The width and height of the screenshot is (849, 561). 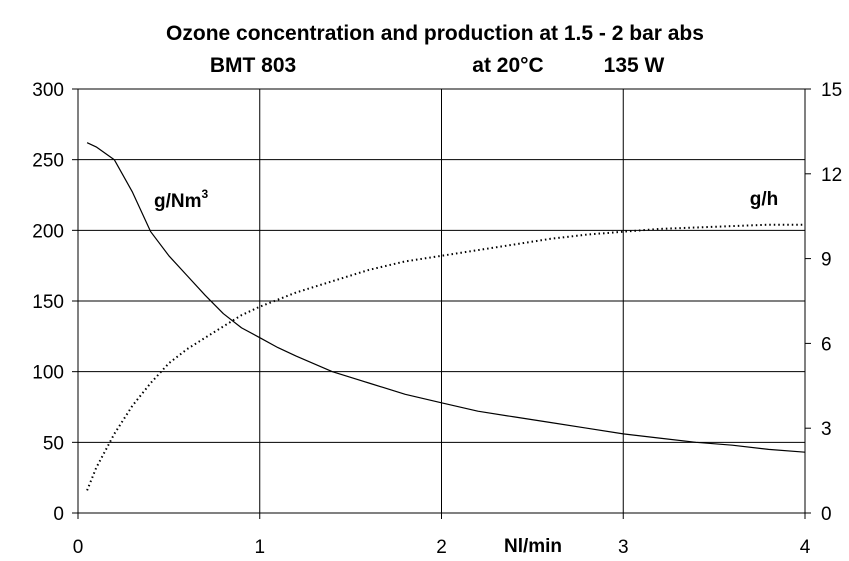 What do you see at coordinates (178, 201) in the screenshot?
I see `series-label-concentration-text: g/Nm` at bounding box center [178, 201].